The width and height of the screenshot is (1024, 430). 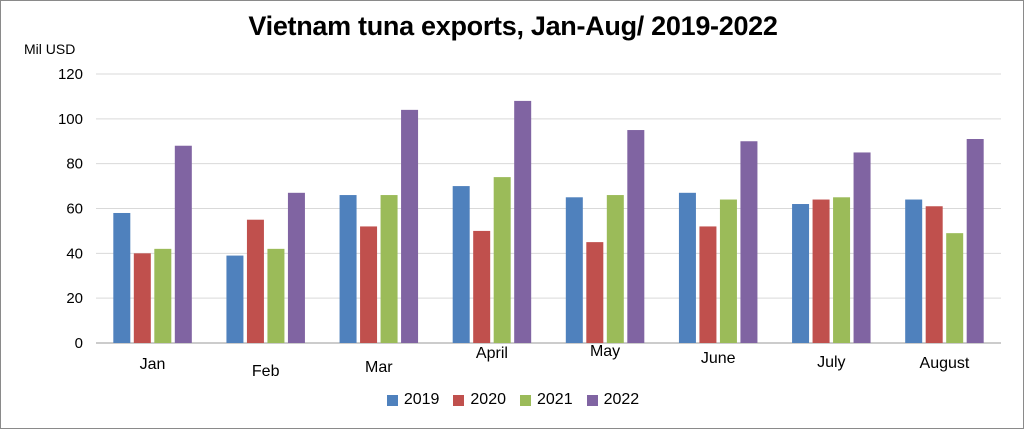 I want to click on x-category-label: May, so click(x=605, y=351).